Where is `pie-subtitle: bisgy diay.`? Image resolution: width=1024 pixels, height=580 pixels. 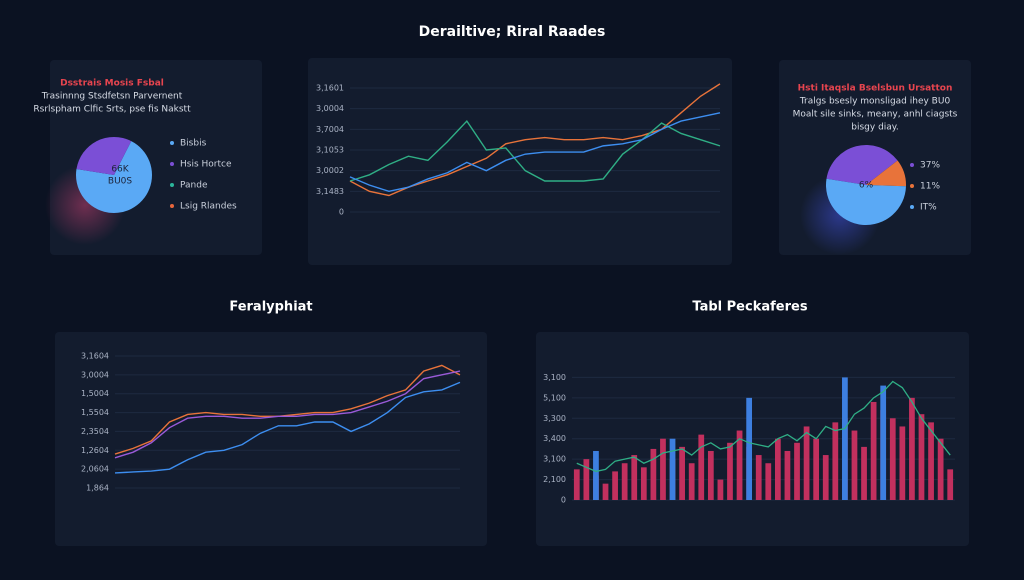
pie-subtitle: bisgy diay. is located at coordinates (874, 128).